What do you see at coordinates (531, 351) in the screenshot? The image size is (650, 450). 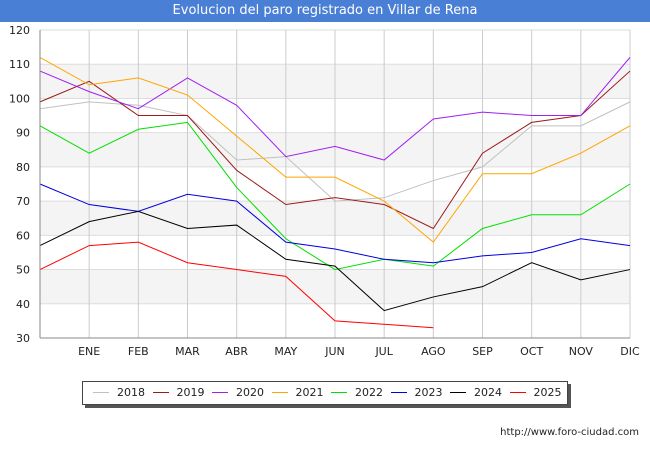 I see `x-tick-label: OCT` at bounding box center [531, 351].